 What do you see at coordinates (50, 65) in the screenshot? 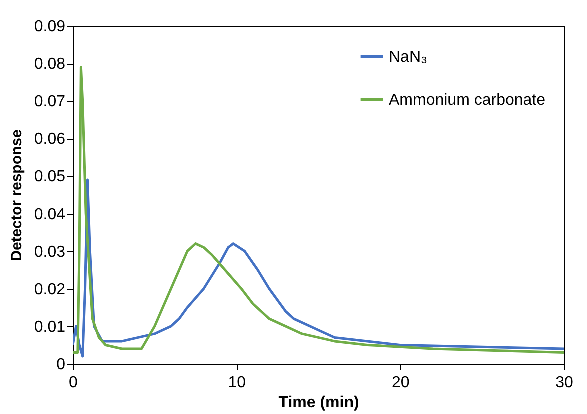
I see `y-tick-label: 0.08` at bounding box center [50, 65].